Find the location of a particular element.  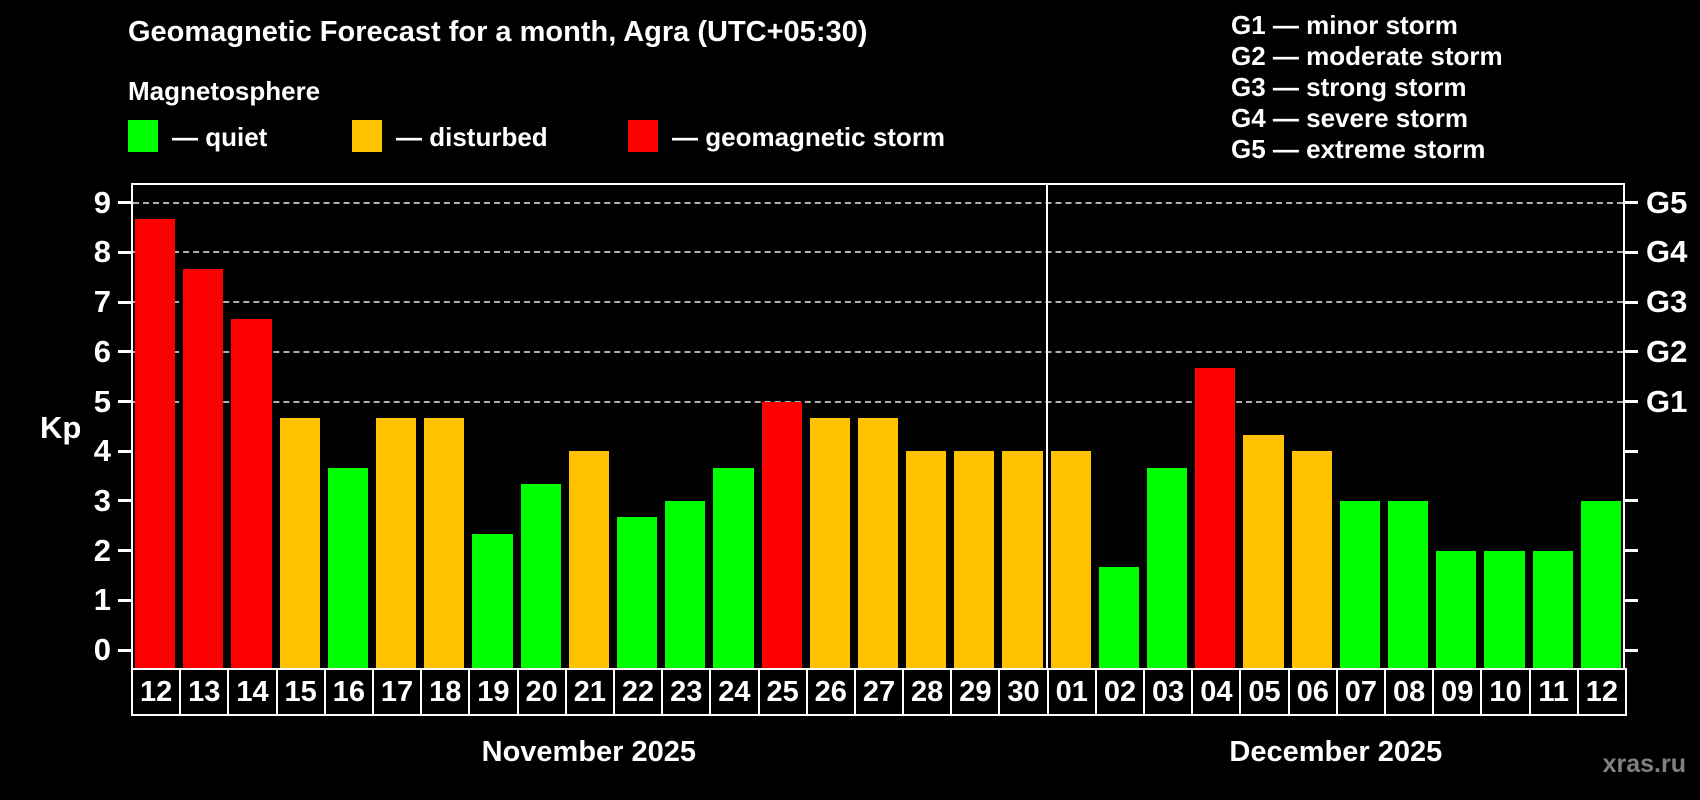

y-tick-label-4: 4 is located at coordinates (102, 451).